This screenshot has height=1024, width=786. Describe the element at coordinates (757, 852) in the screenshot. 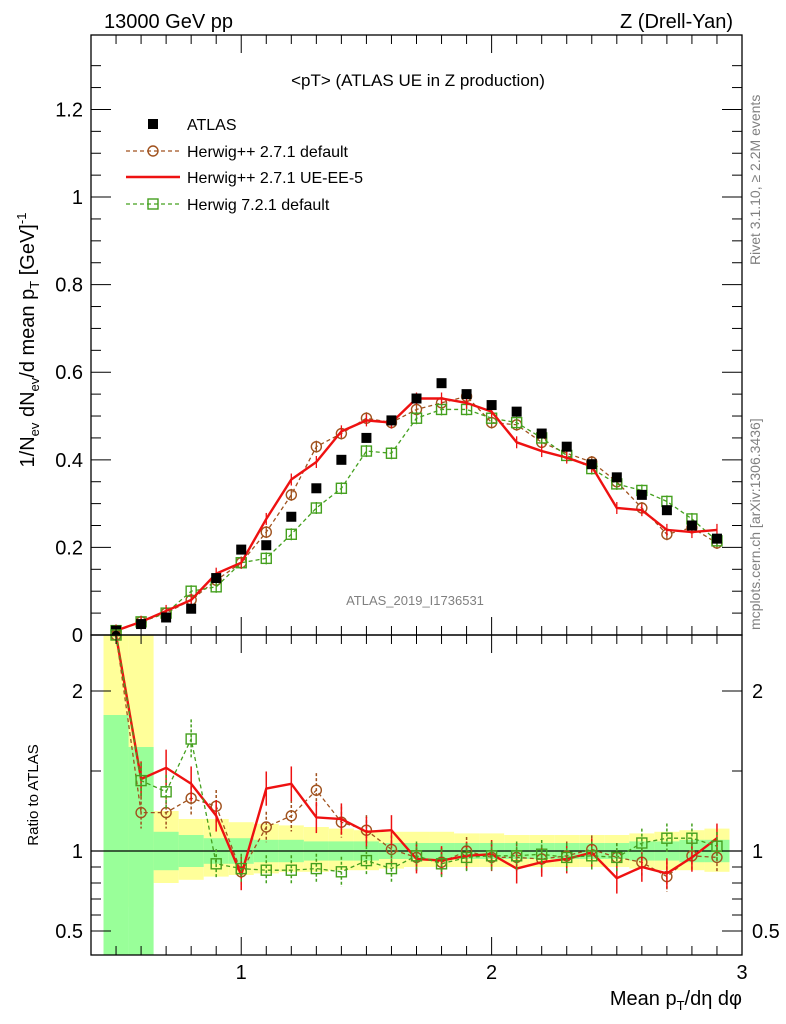

I see `ratio-tick-label-right: 1` at that location.